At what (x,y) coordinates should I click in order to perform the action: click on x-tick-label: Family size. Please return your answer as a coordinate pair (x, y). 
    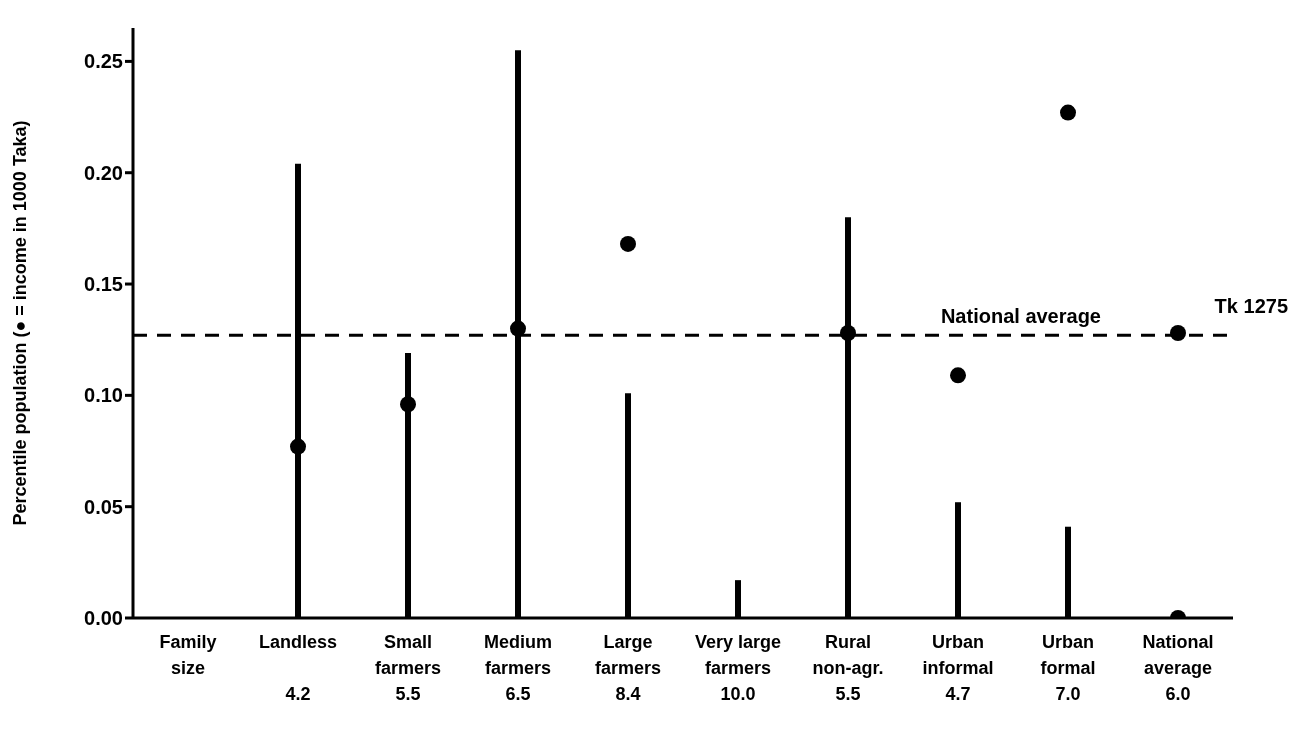
    Looking at the image, I should click on (188, 655).